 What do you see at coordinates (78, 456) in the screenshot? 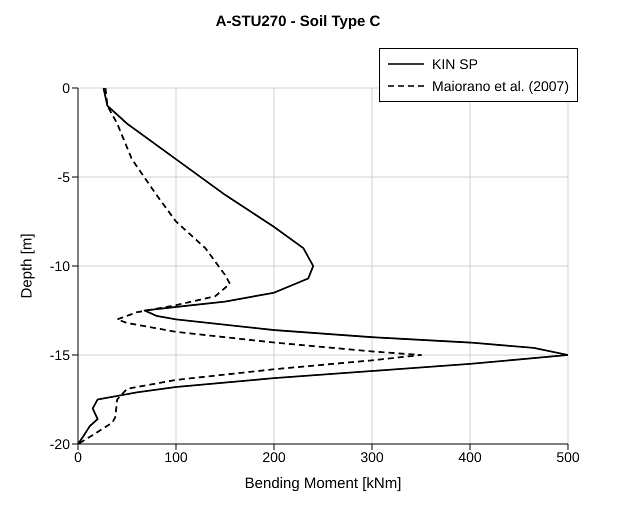
I see `x-tick-label: 0` at bounding box center [78, 456].